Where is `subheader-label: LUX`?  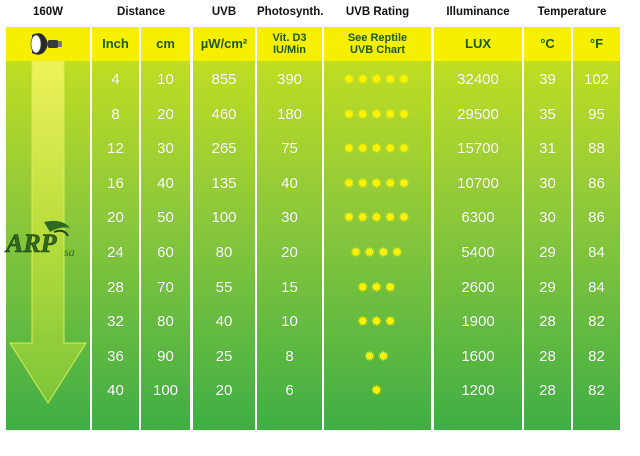
subheader-label: LUX is located at coordinates (478, 43).